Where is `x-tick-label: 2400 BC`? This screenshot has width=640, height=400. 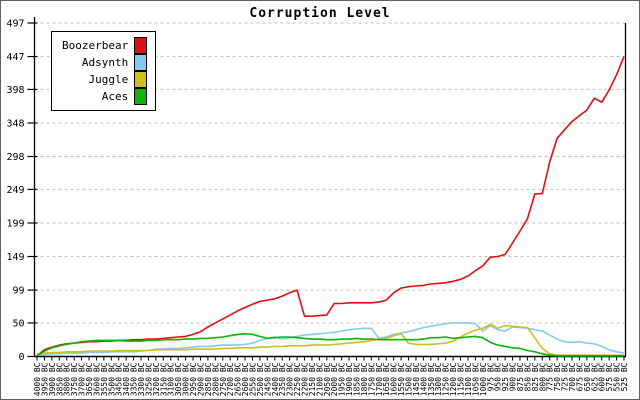
x-tick-label: 2400 BC is located at coordinates (275, 379).